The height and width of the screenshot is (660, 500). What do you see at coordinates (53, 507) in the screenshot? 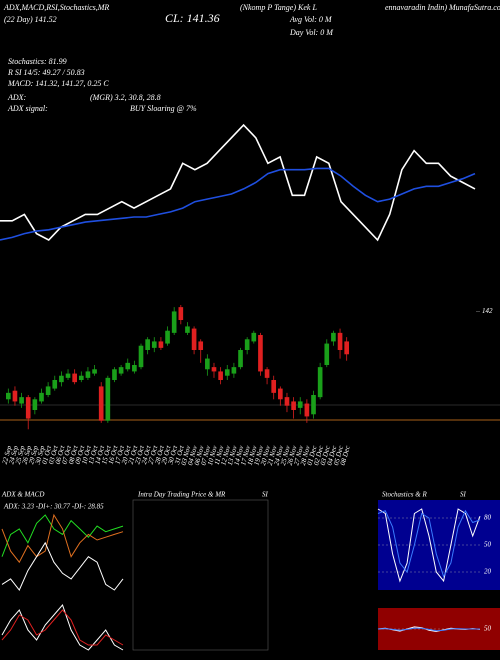
I see `panel-subtitle: ADX: 3.23 -DI+: 30.77 -DI-: 28.85` at bounding box center [53, 507].